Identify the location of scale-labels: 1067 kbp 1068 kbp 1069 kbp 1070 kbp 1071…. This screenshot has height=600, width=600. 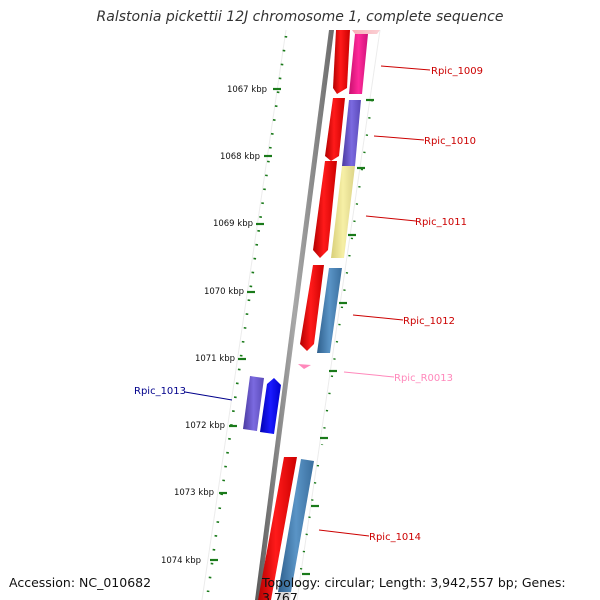
(214, 325).